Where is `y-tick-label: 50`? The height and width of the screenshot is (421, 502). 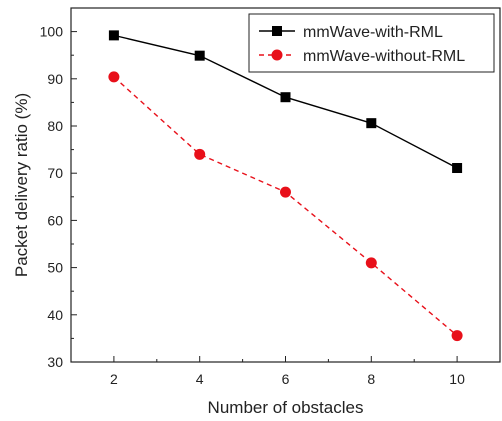
y-tick-label: 50 is located at coordinates (55, 268).